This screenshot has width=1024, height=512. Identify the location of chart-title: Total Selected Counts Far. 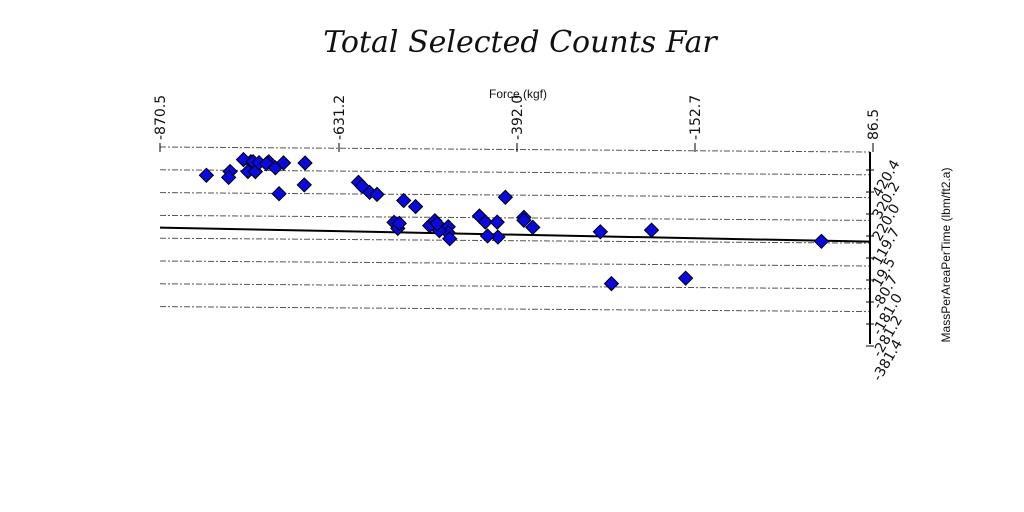
(520, 42).